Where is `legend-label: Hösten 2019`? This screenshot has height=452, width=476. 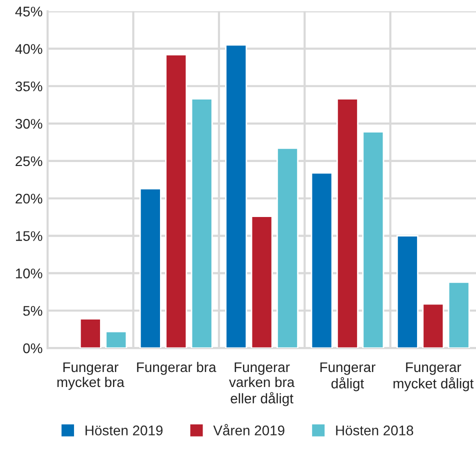
legend-label: Hösten 2019 is located at coordinates (124, 431).